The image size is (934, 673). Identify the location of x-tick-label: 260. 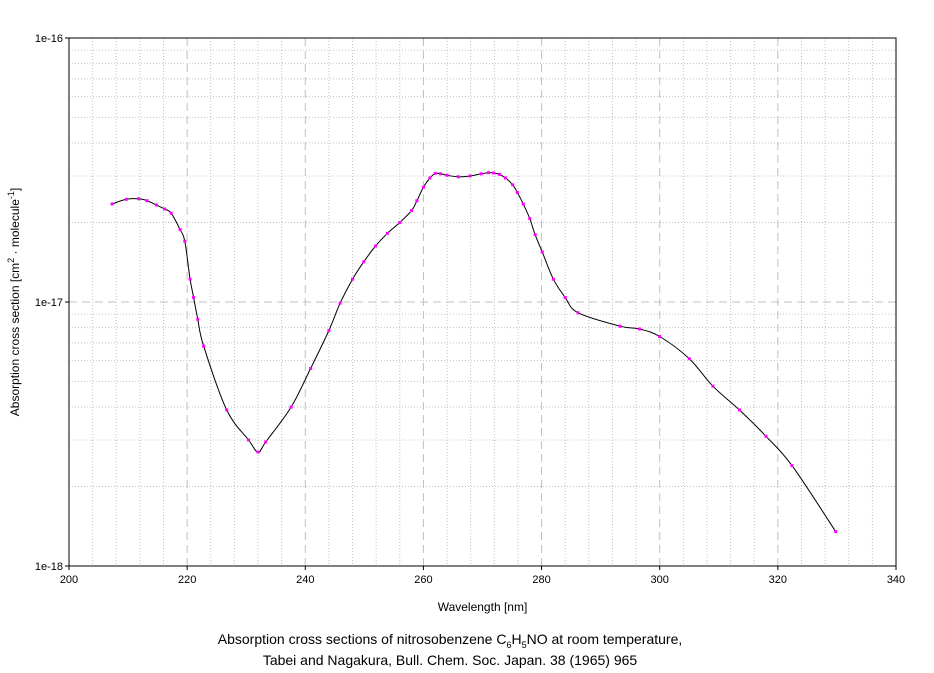
(423, 580).